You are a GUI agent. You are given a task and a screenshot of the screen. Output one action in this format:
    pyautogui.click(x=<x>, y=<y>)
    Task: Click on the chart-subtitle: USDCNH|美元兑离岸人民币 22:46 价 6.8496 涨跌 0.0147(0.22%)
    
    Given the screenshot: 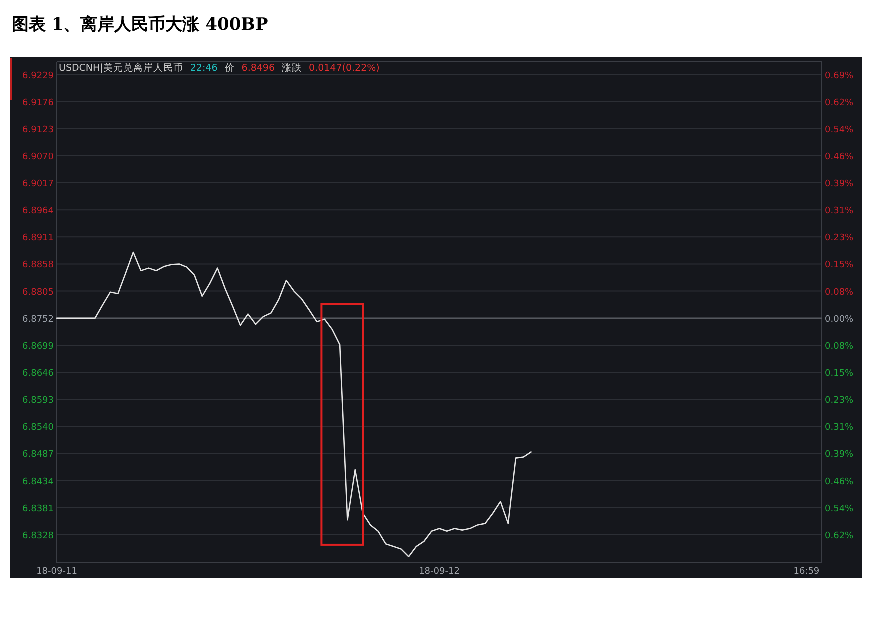 What is the action you would take?
    pyautogui.click(x=219, y=68)
    